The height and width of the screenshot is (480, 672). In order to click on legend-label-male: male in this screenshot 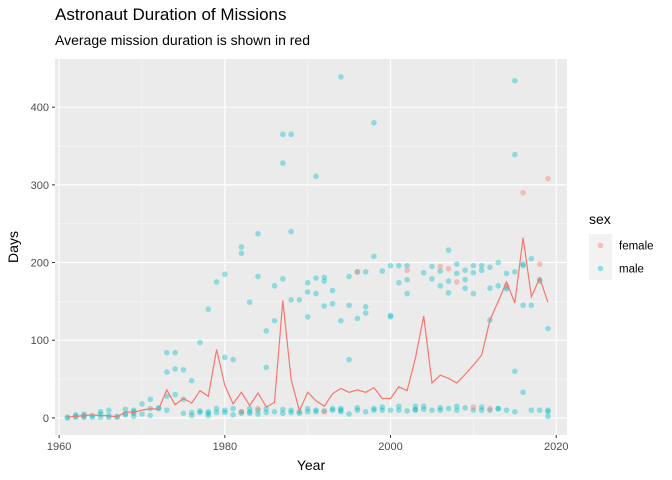, I will do `click(631, 270)`.